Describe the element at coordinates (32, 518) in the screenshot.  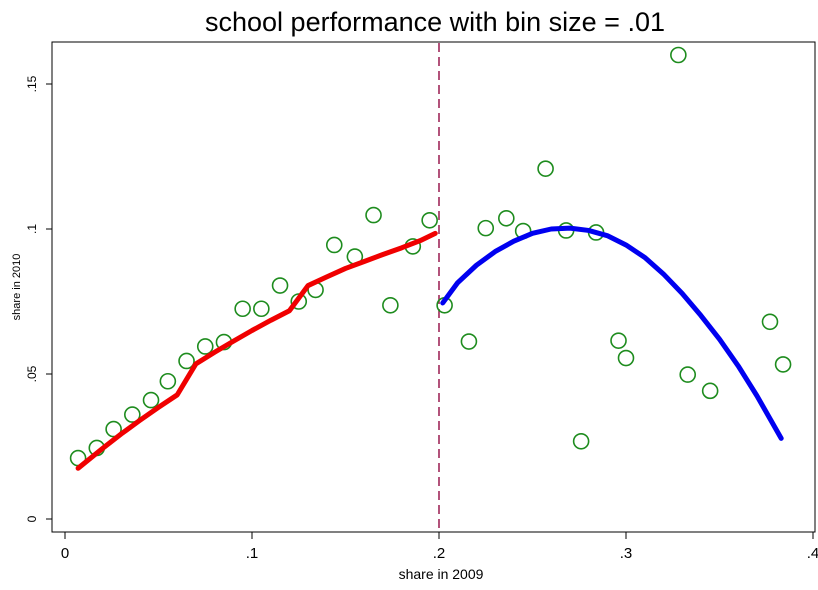
I see `y-tick-label-0: 0` at that location.